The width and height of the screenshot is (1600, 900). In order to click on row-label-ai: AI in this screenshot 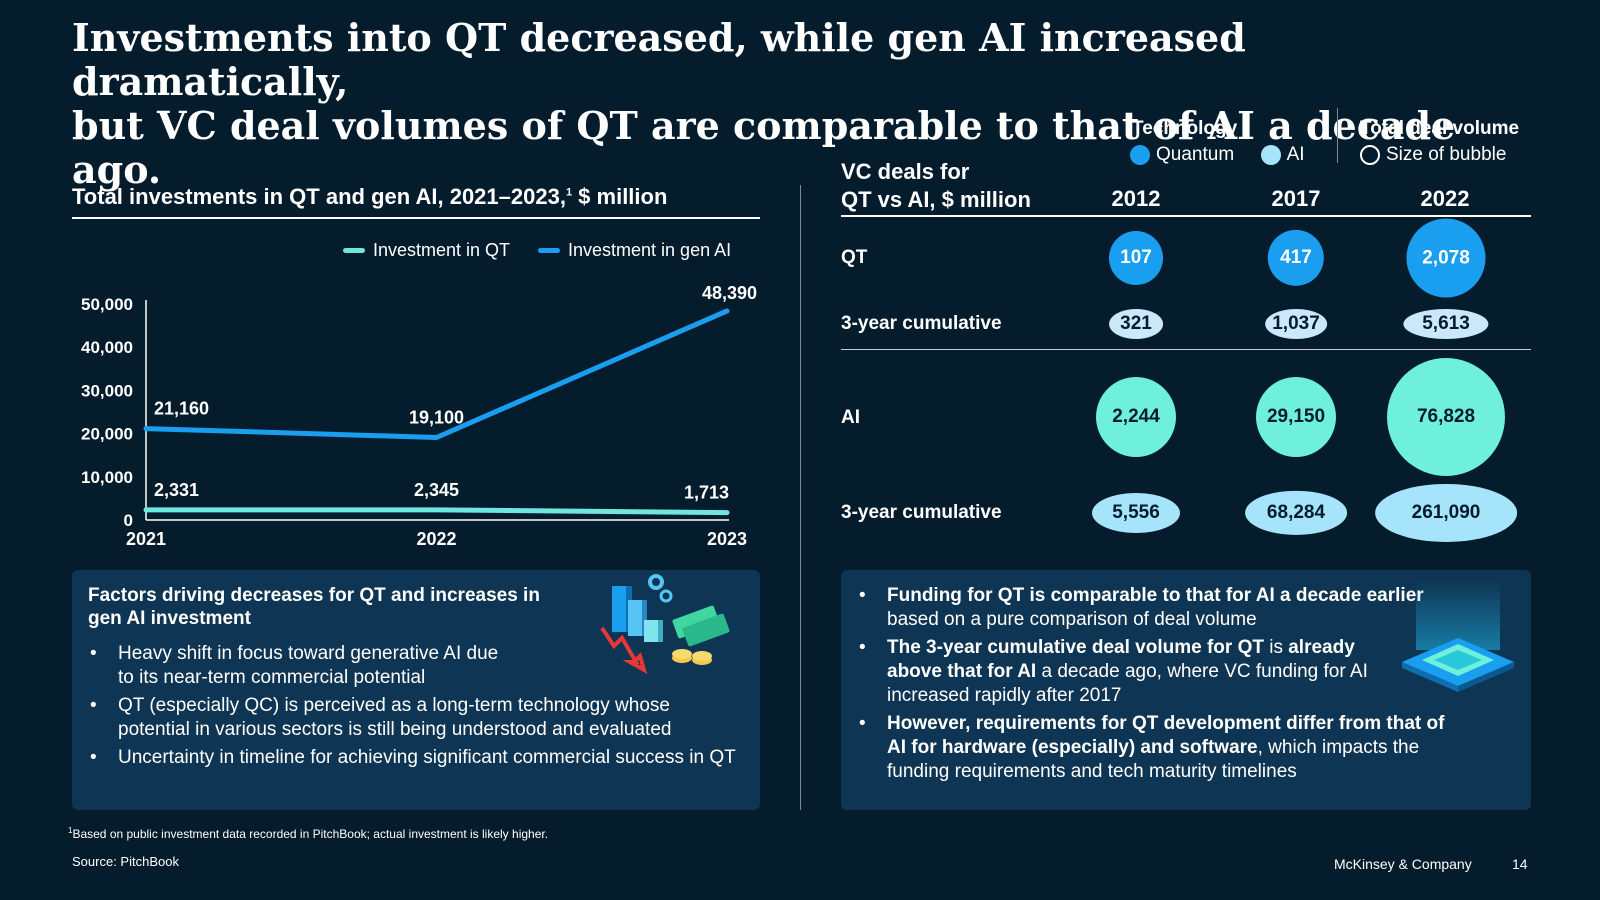, I will do `click(850, 417)`.